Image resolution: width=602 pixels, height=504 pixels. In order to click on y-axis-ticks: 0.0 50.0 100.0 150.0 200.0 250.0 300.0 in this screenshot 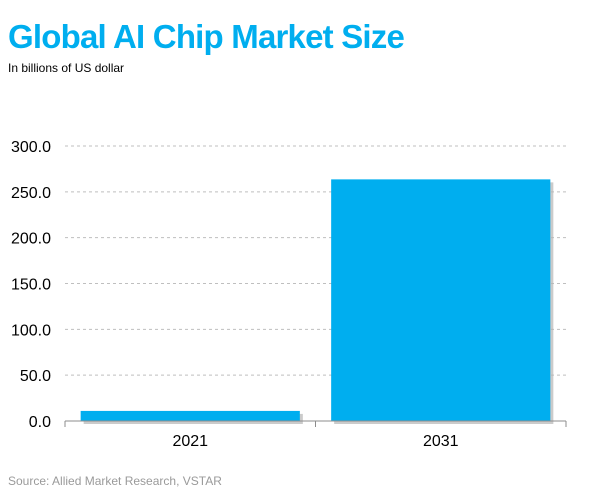, I will do `click(31, 285)`.